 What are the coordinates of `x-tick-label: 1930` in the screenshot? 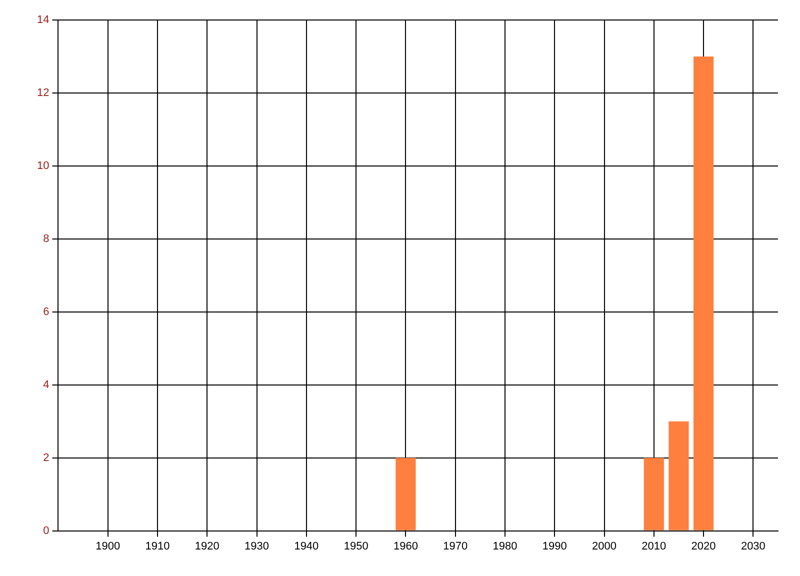 It's located at (257, 546).